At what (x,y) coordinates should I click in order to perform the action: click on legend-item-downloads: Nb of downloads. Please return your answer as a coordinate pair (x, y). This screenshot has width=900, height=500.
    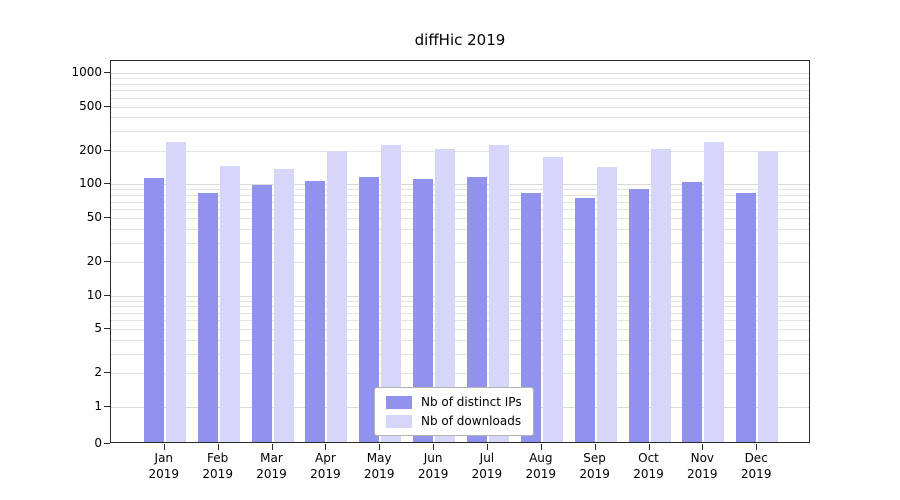
    Looking at the image, I should click on (454, 421).